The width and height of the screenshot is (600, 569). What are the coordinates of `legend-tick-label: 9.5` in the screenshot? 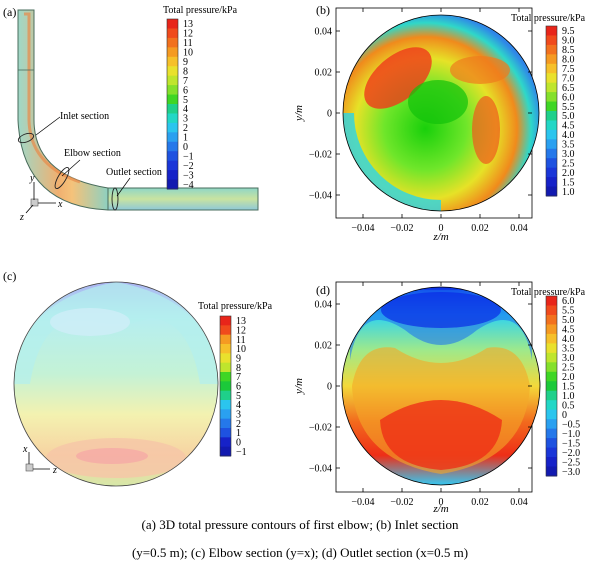 It's located at (568, 31).